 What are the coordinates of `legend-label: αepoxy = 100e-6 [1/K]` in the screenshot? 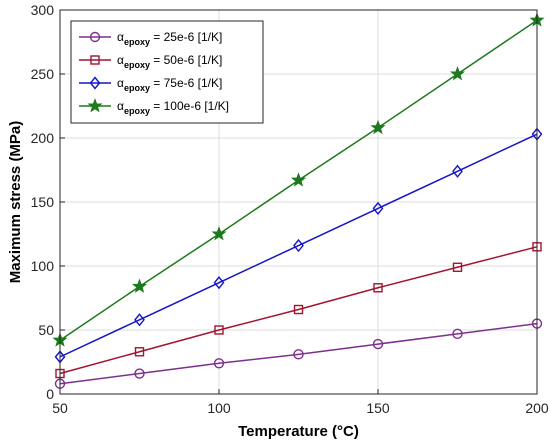 It's located at (173, 107).